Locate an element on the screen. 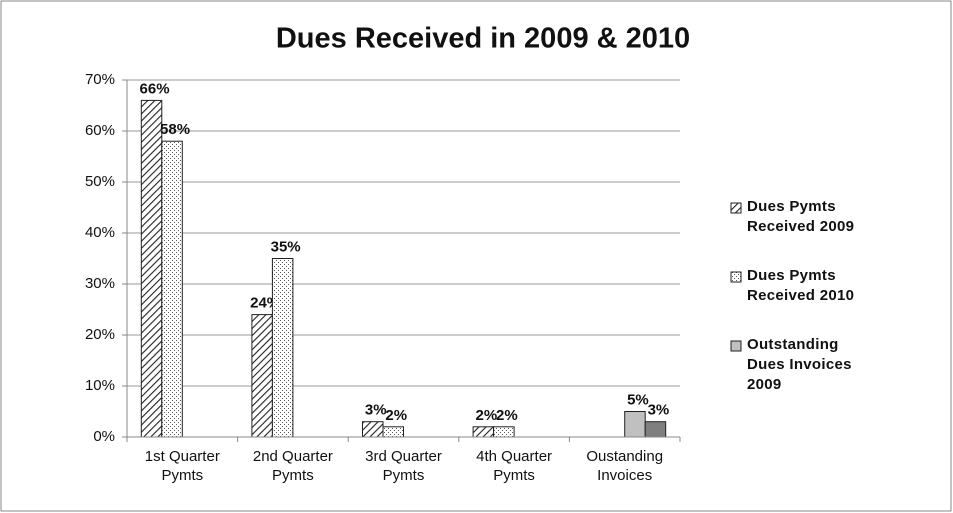 The image size is (953, 513). y-tick-label: 20% is located at coordinates (100, 334).